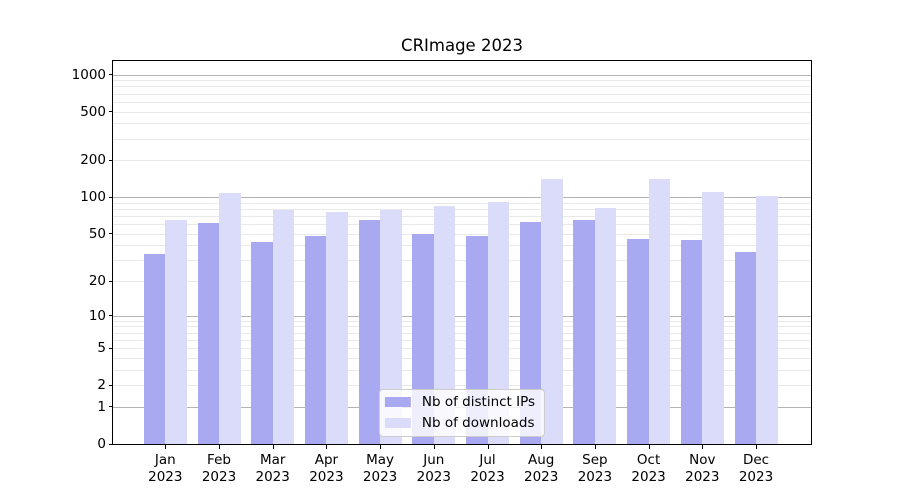 The width and height of the screenshot is (900, 500). What do you see at coordinates (101, 444) in the screenshot?
I see `y-tick-label: 0` at bounding box center [101, 444].